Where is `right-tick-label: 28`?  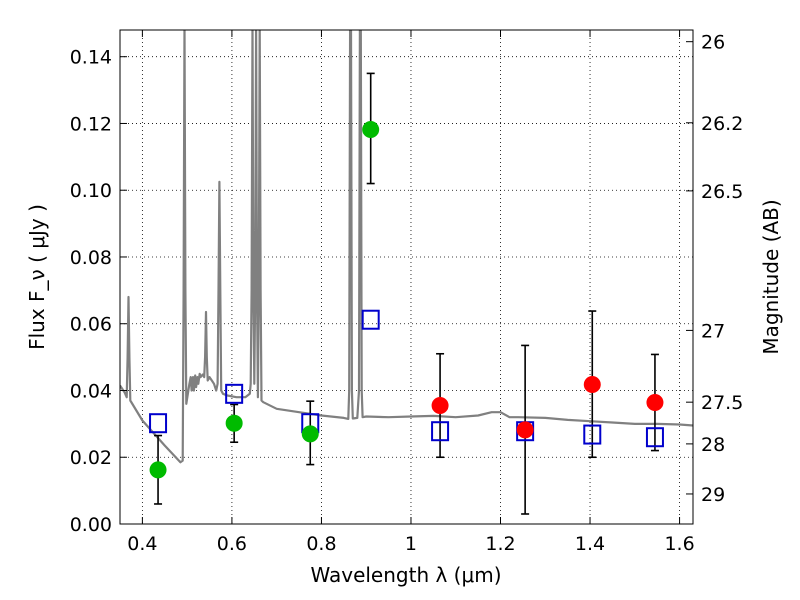 right-tick-label: 28 is located at coordinates (713, 445).